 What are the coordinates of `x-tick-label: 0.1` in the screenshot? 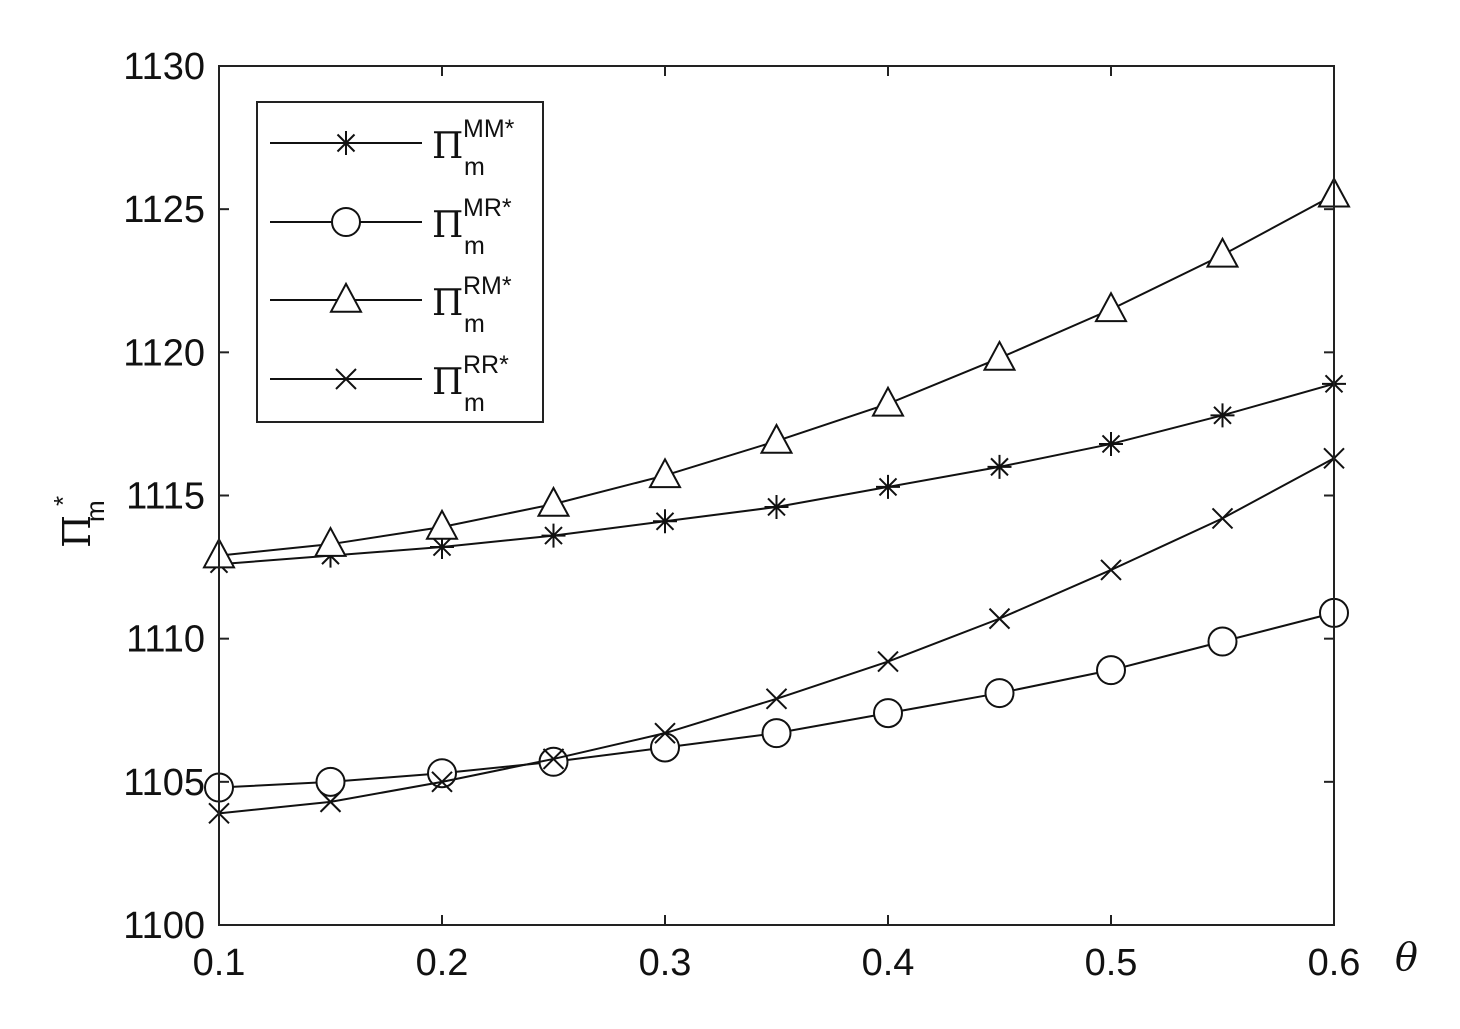 It's located at (219, 963).